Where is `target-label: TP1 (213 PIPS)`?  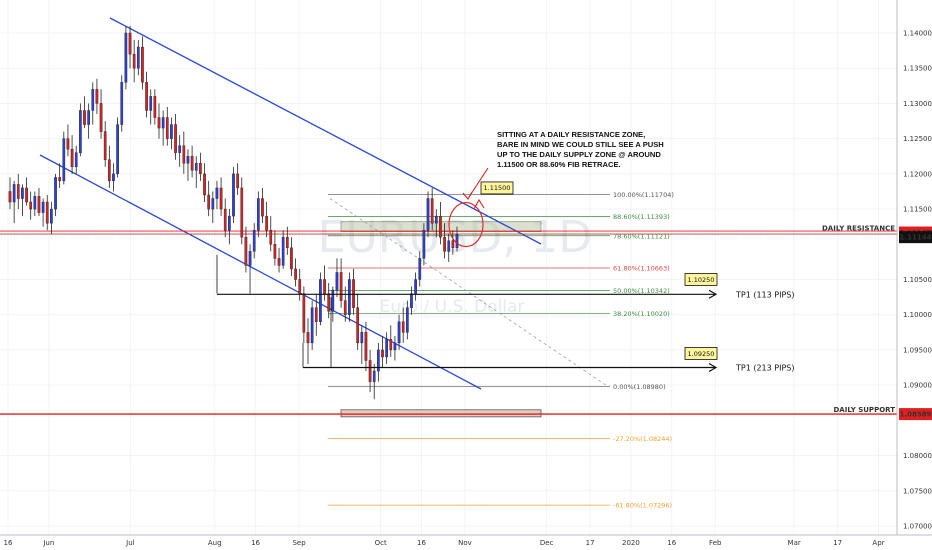 target-label: TP1 (213 PIPS) is located at coordinates (764, 368).